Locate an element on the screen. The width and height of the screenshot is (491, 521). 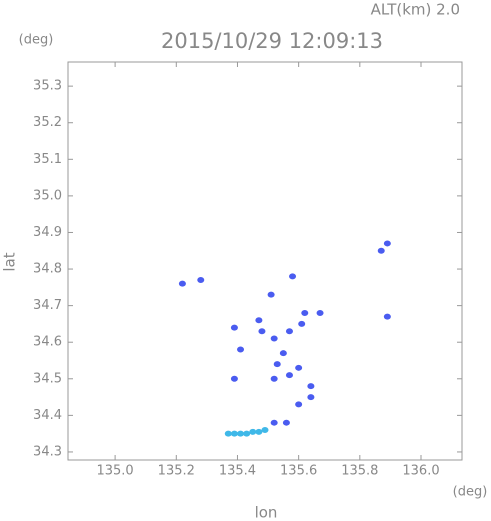
altitude-label: ALT(km) 2.0 is located at coordinates (415, 10).